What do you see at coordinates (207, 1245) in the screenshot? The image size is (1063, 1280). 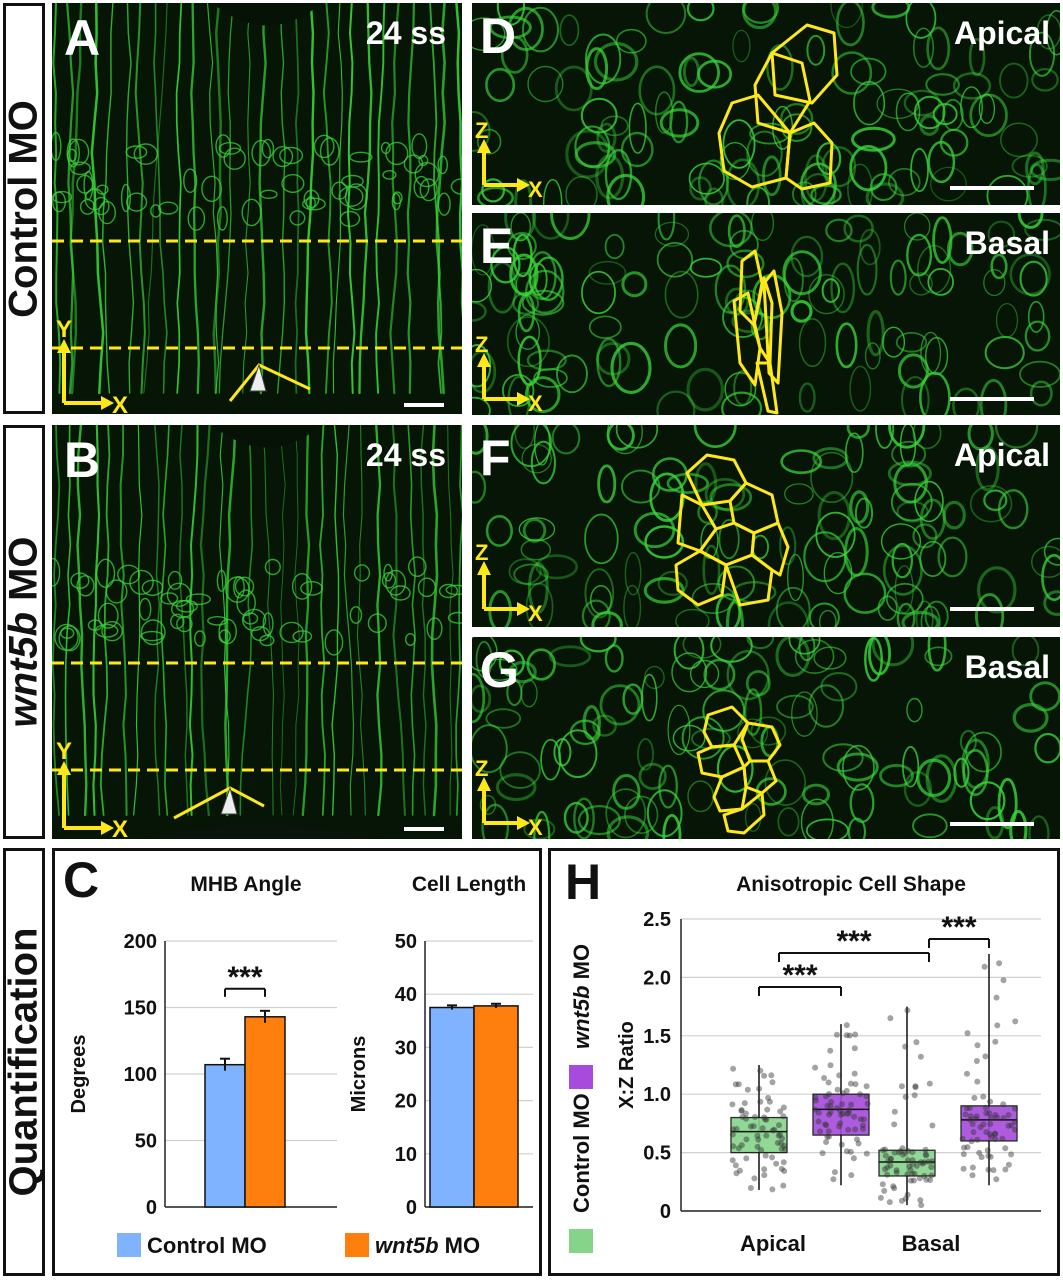 I see `legend-control-label: Control MO` at bounding box center [207, 1245].